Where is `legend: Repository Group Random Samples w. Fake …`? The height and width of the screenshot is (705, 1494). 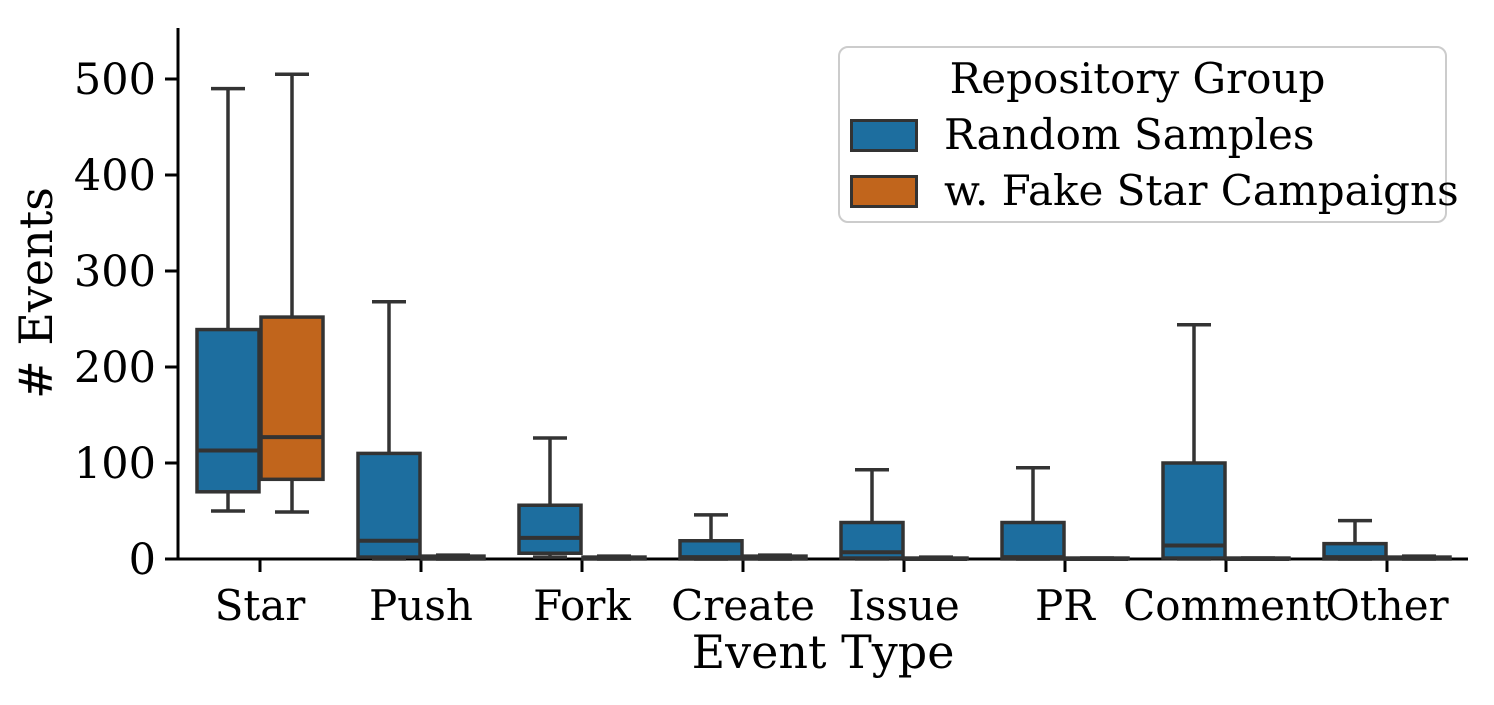 legend: Repository Group Random Samples w. Fake … is located at coordinates (1148, 134).